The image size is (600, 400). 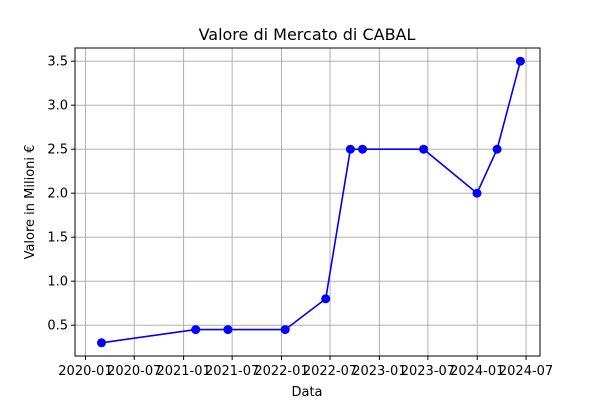 What do you see at coordinates (306, 392) in the screenshot?
I see `x-axis-label: Data` at bounding box center [306, 392].